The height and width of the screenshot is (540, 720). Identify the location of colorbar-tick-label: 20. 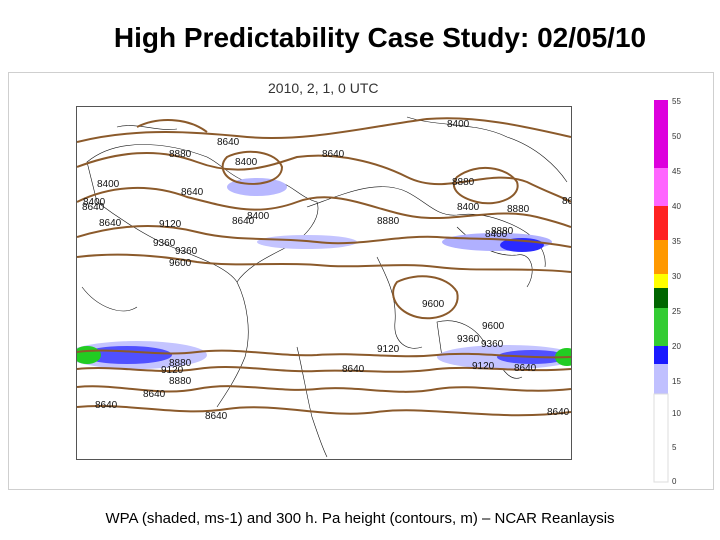
(676, 346).